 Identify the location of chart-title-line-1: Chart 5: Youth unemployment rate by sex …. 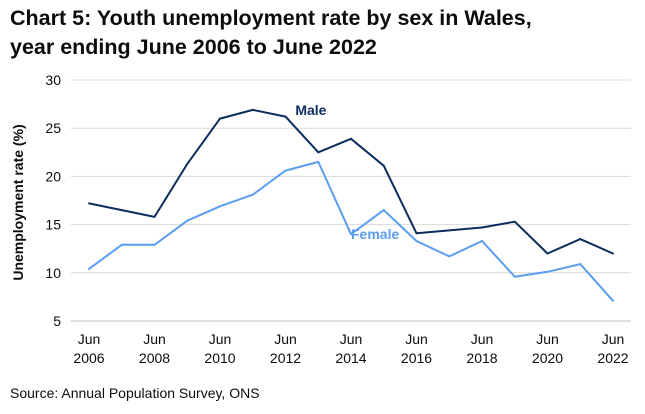
(271, 18).